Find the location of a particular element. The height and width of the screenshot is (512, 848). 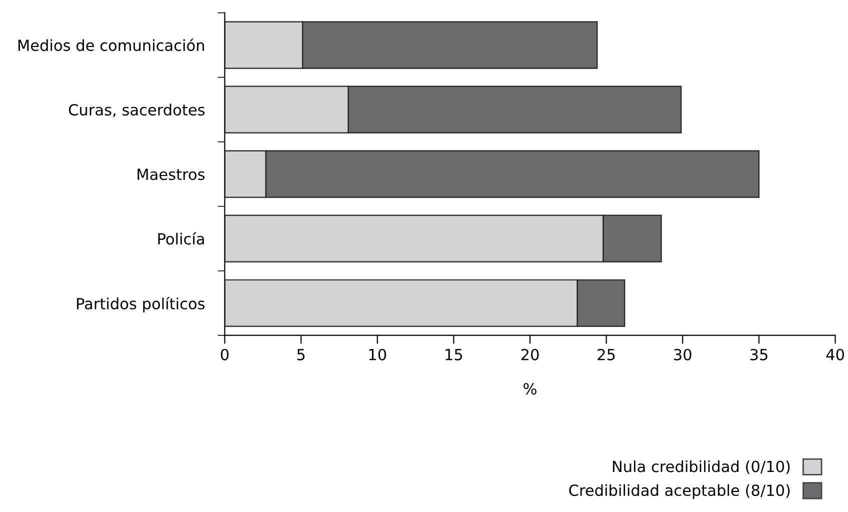

x-tick-label: 5 is located at coordinates (301, 354).